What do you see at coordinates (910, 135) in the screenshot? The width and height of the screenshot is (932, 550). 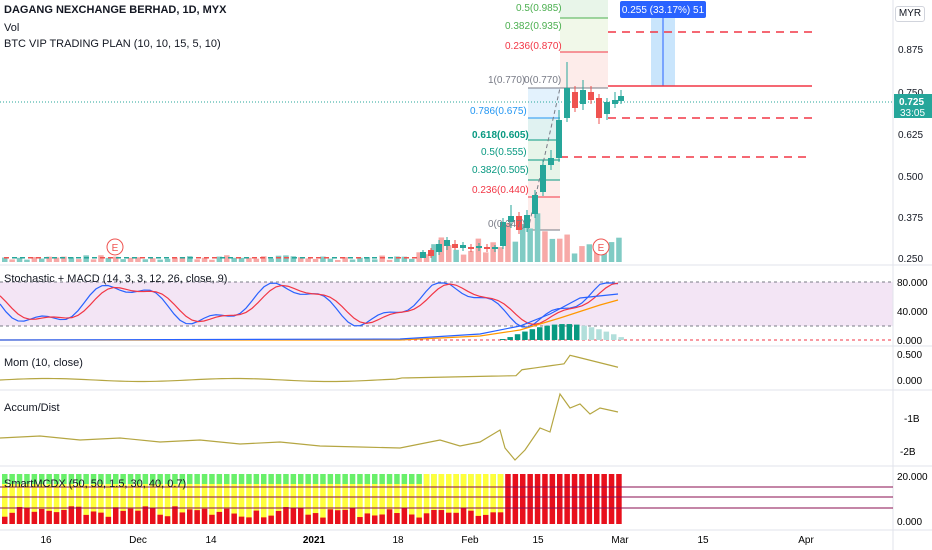 I see `price-tick-2: 0.625` at bounding box center [910, 135].